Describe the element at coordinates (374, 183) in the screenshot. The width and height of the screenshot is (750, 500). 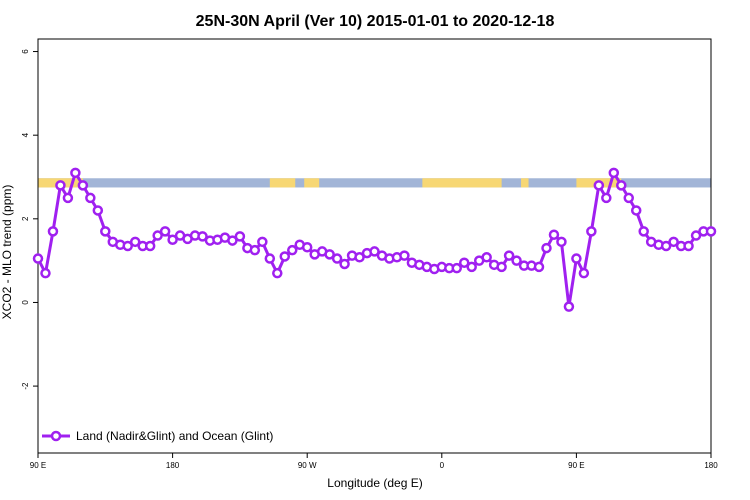
I see `ocean-band` at that location.